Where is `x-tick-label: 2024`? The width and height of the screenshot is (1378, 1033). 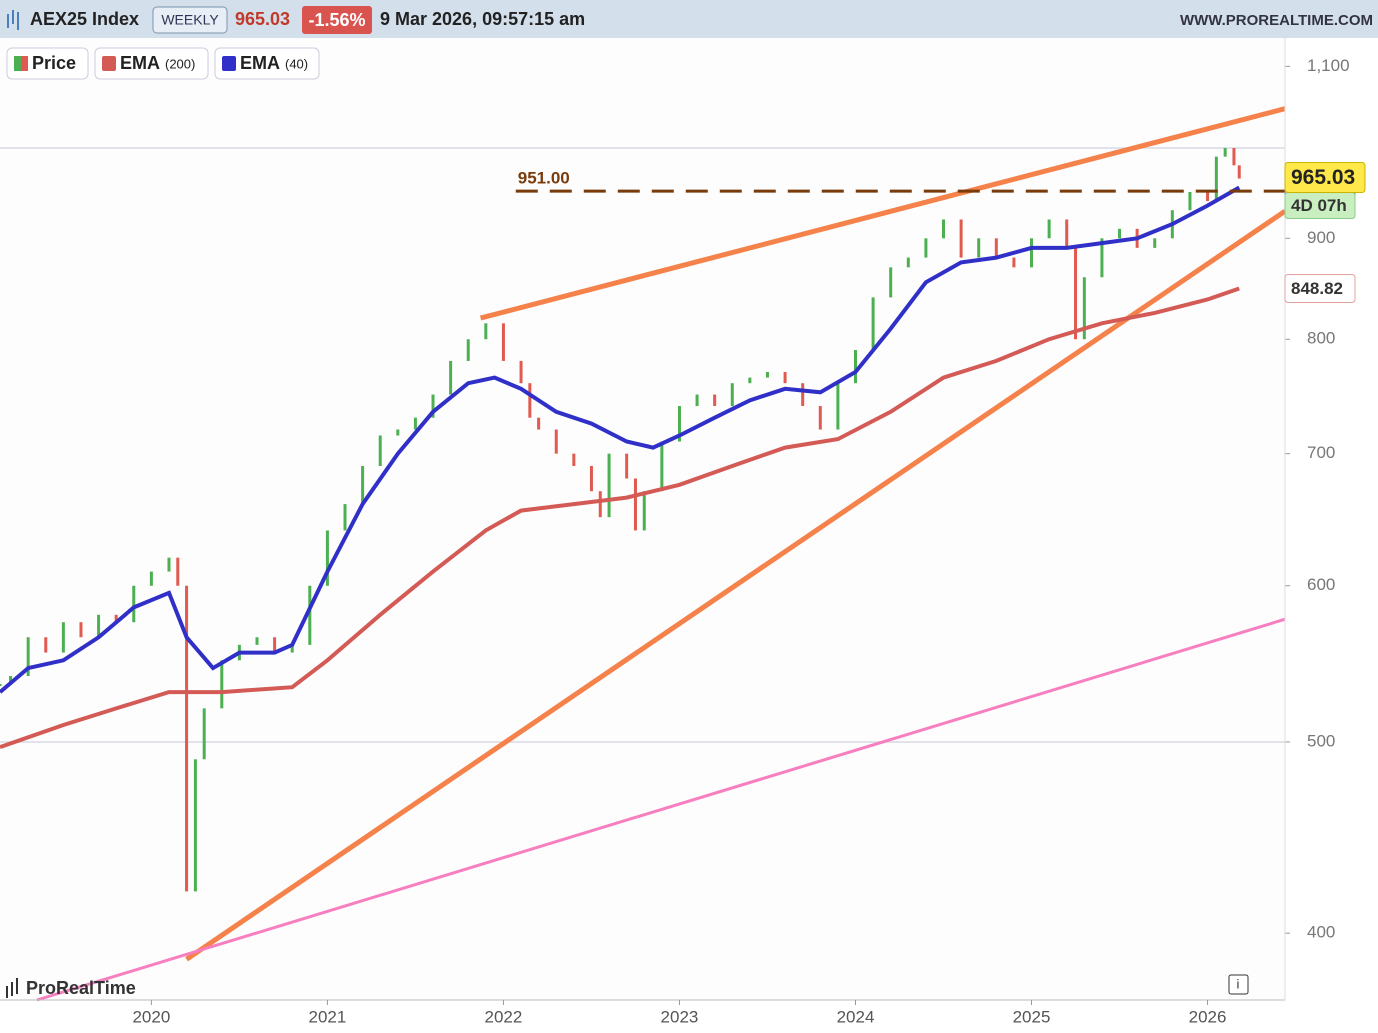 x-tick-label: 2024 is located at coordinates (856, 1016).